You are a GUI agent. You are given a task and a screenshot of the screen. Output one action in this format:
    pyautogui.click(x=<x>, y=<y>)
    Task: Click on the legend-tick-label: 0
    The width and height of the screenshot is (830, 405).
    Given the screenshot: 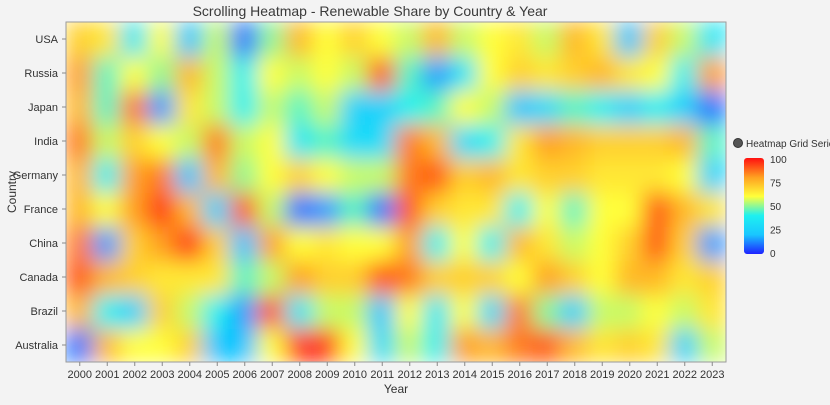 What is the action you would take?
    pyautogui.click(x=773, y=254)
    